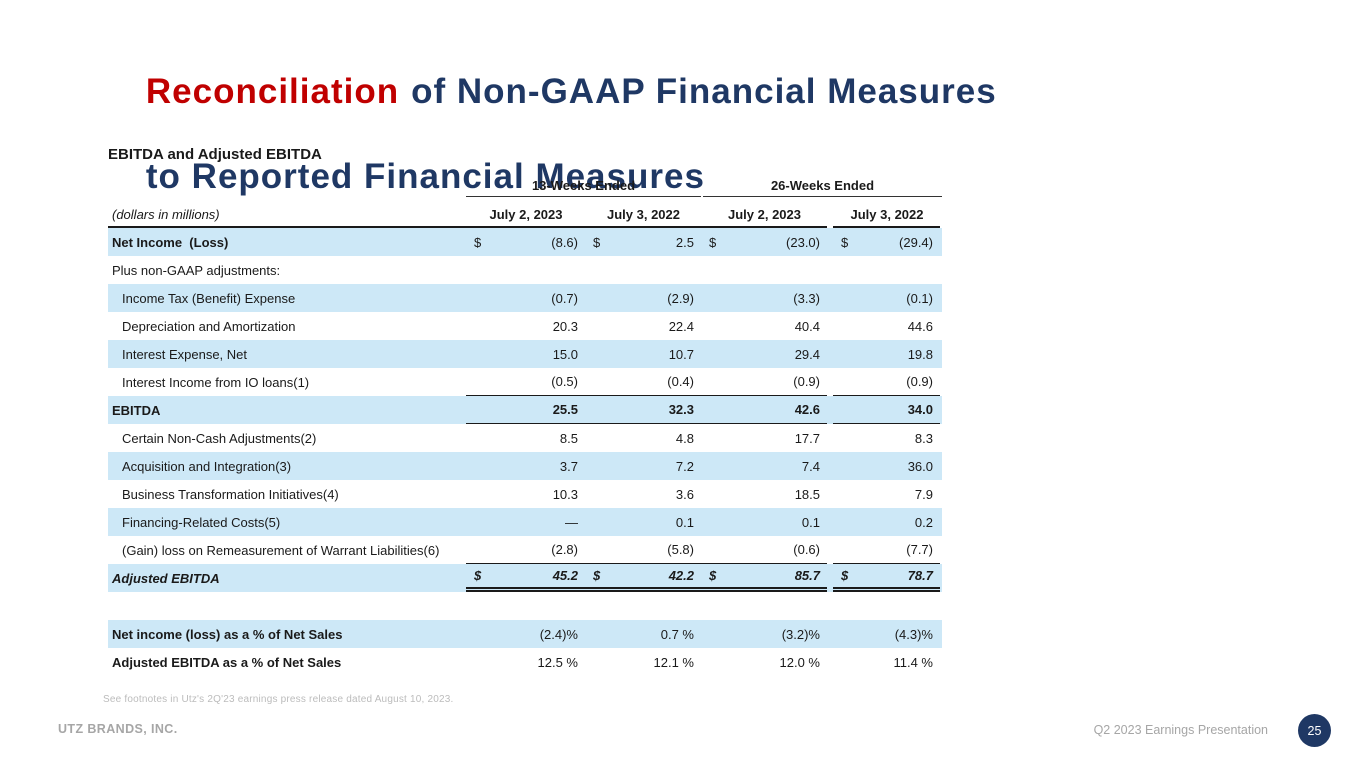  What do you see at coordinates (196, 270) in the screenshot?
I see `row-label: Plus non-GAAP adjustments:` at bounding box center [196, 270].